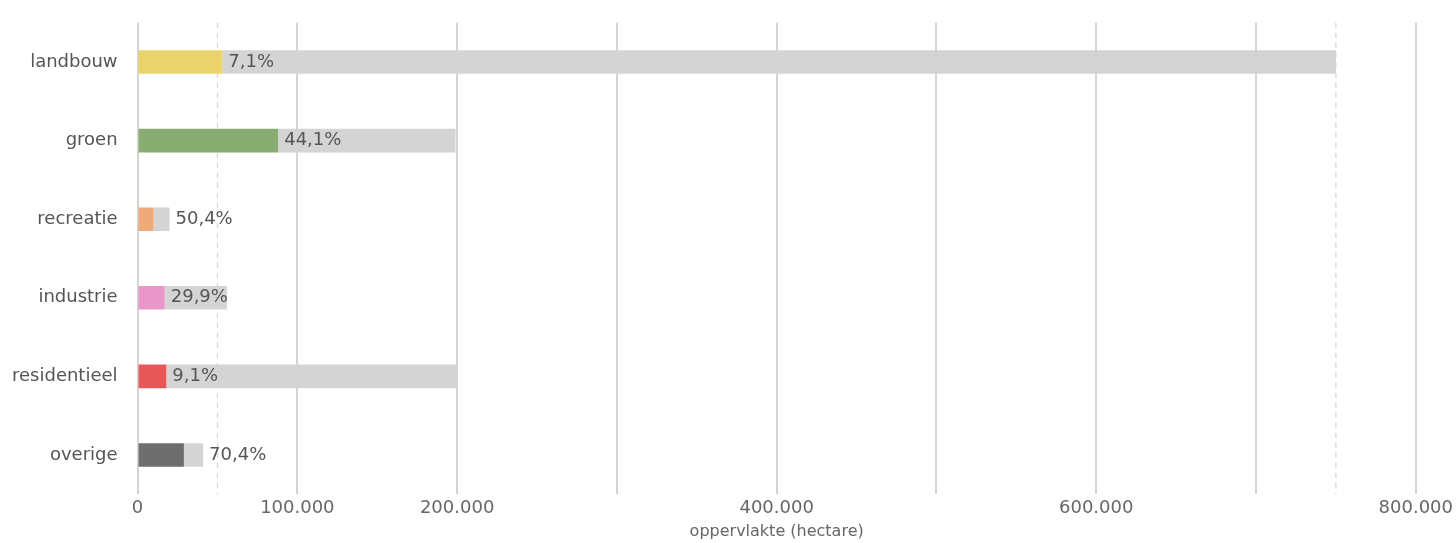  What do you see at coordinates (313, 139) in the screenshot?
I see `annotation: 44,1%` at bounding box center [313, 139].